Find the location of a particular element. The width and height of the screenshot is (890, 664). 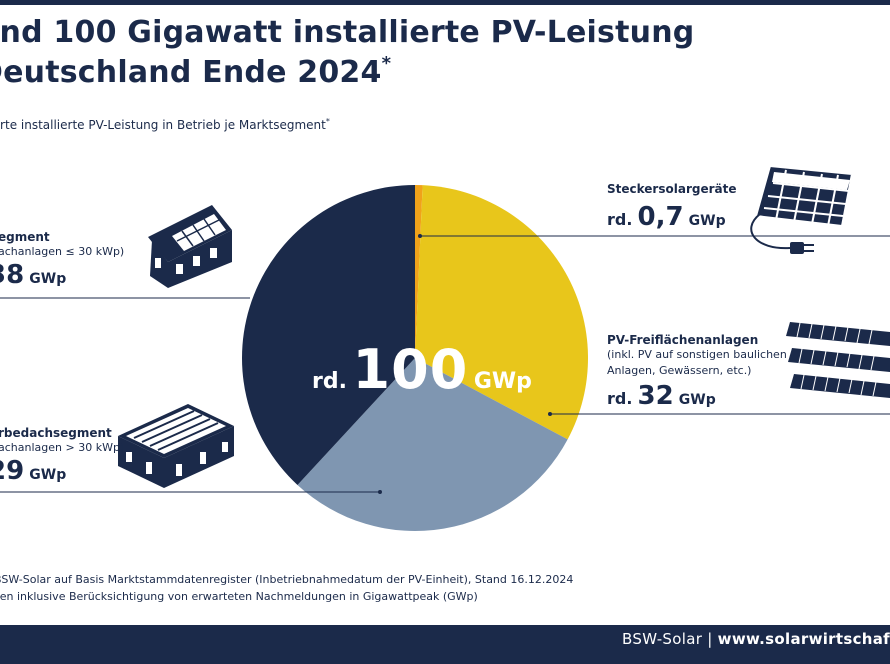

label-stecker-unit: GWp is located at coordinates (707, 221).